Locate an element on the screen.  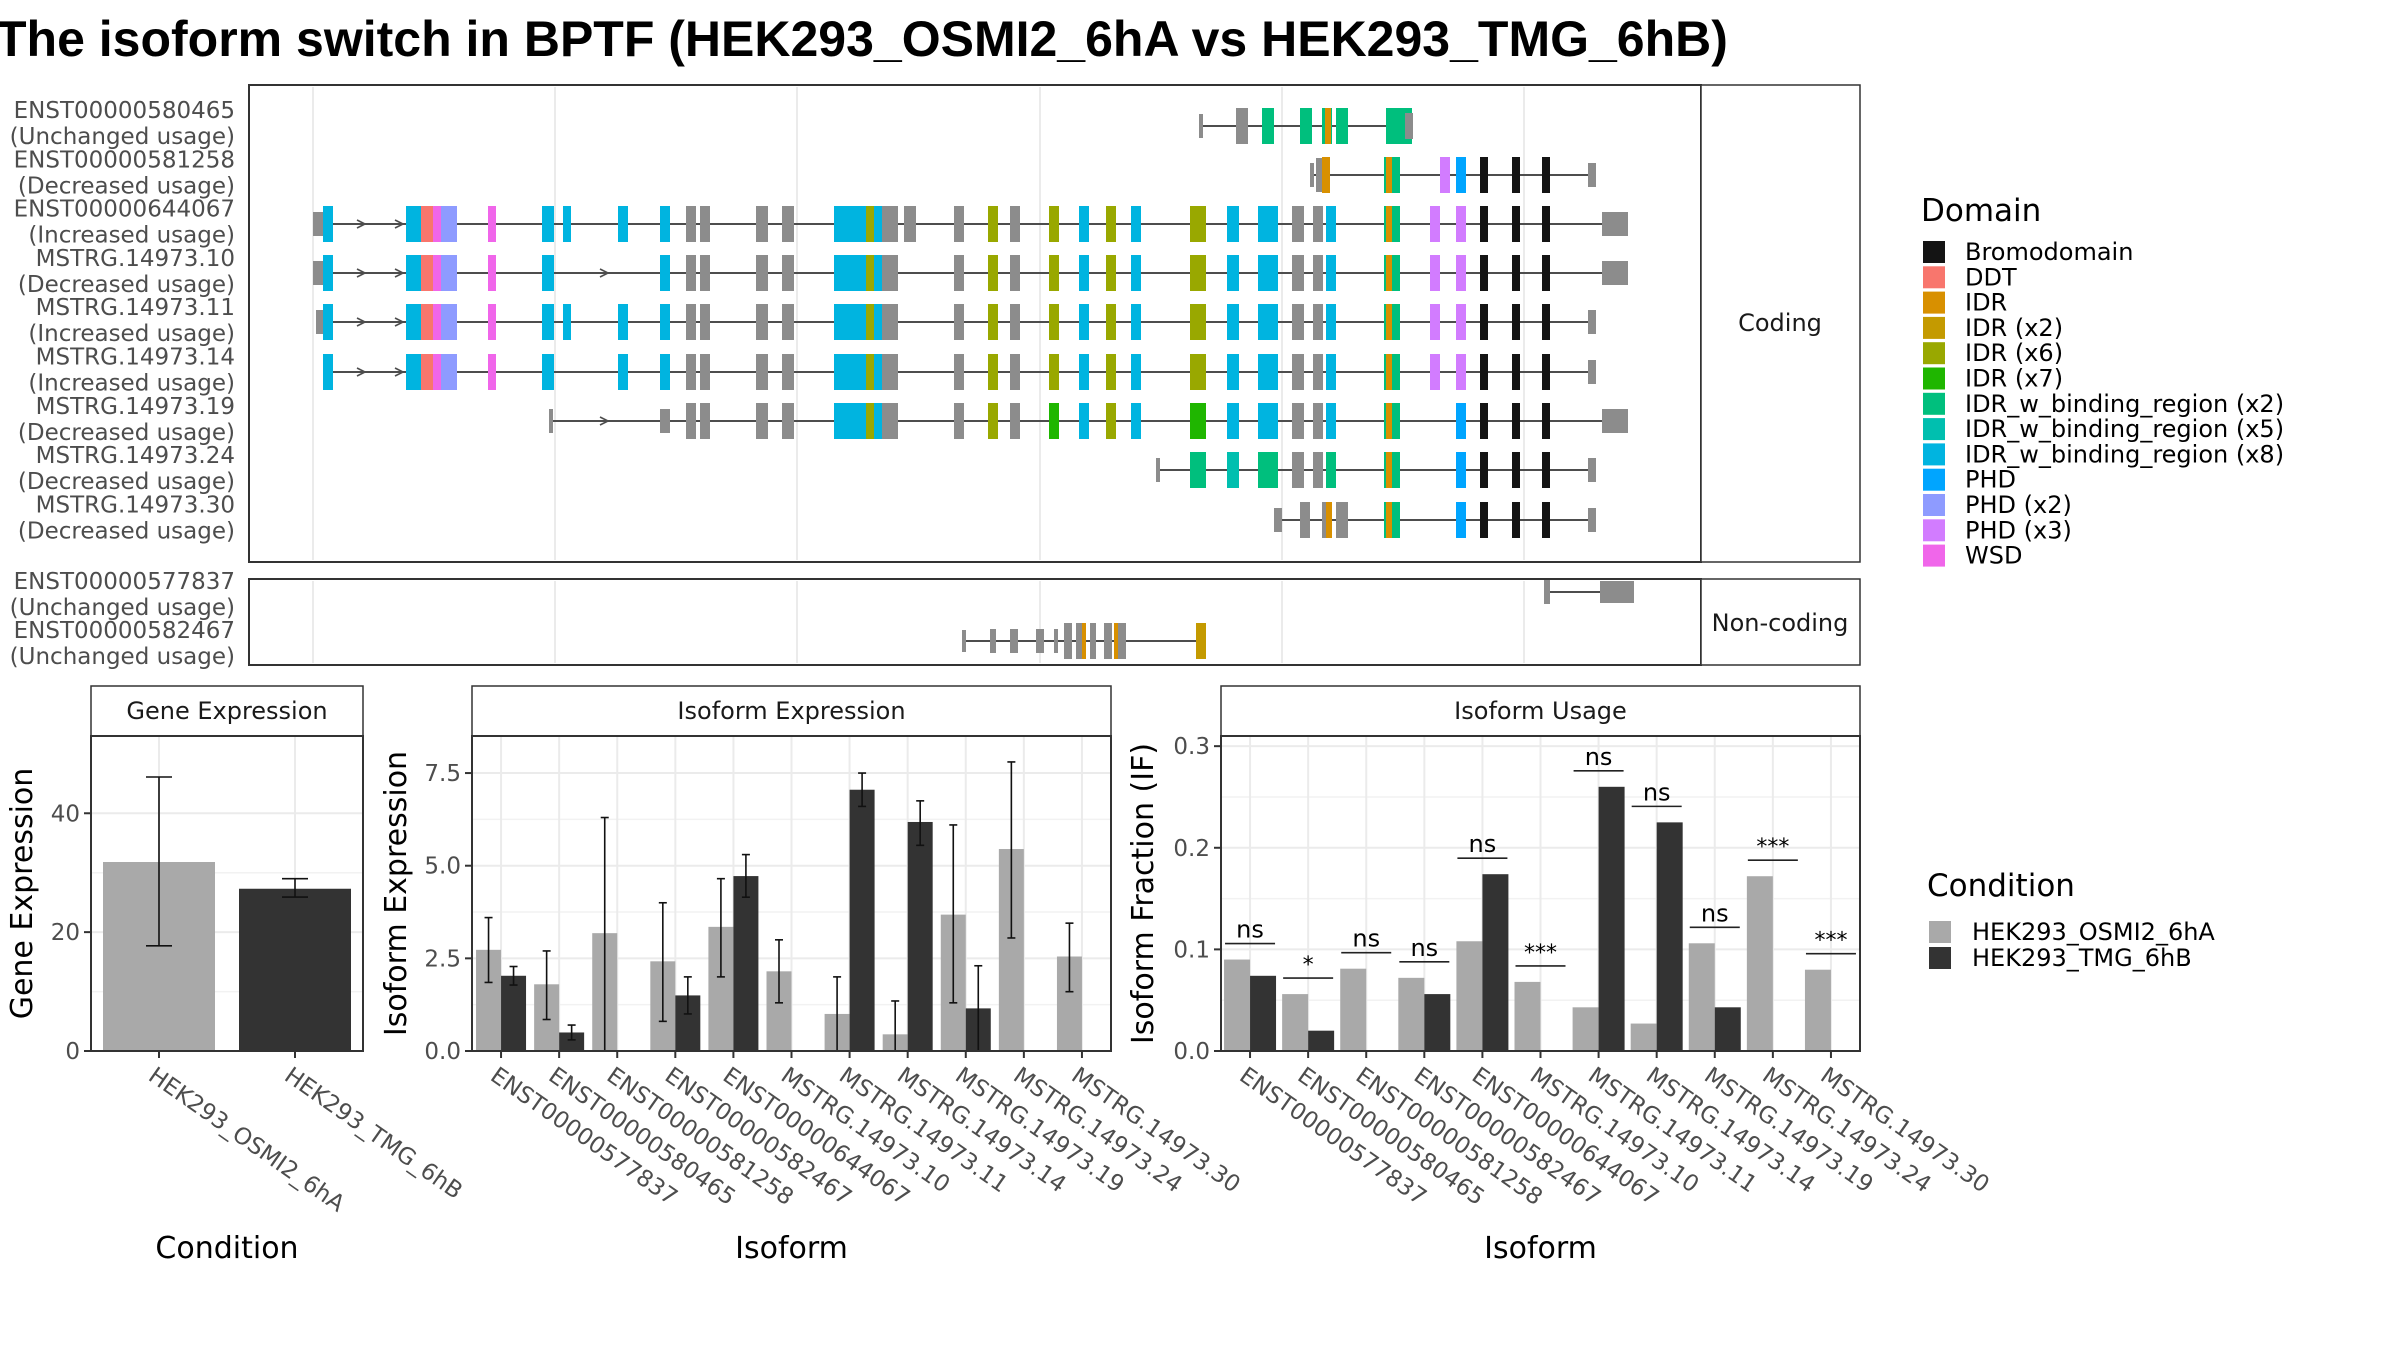
transcript-usage-label: (Unchanged usage) is located at coordinates (122, 137).